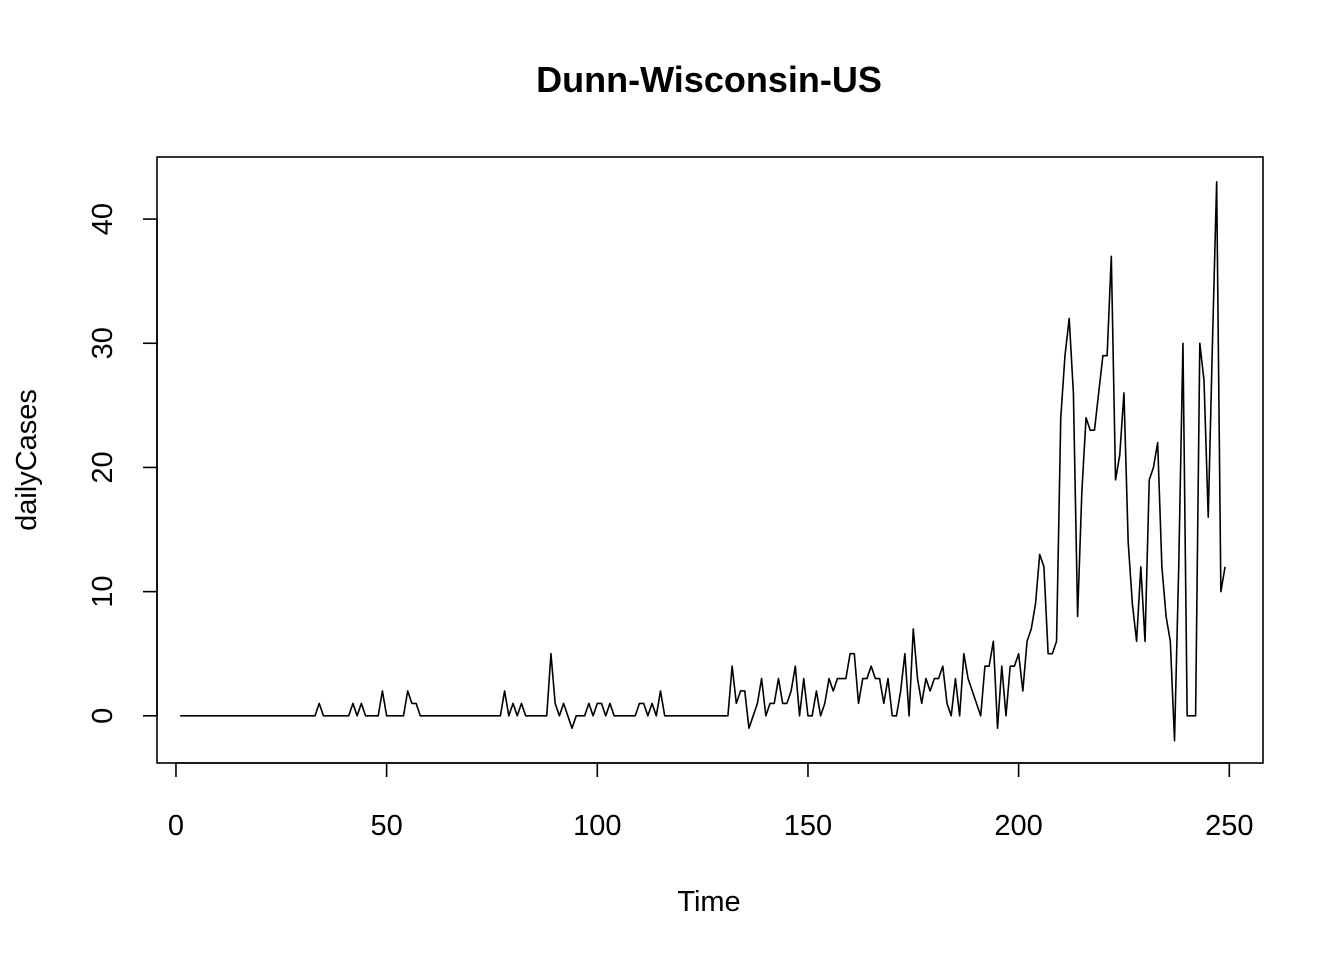  What do you see at coordinates (597, 826) in the screenshot?
I see `x-tick-label: 100` at bounding box center [597, 826].